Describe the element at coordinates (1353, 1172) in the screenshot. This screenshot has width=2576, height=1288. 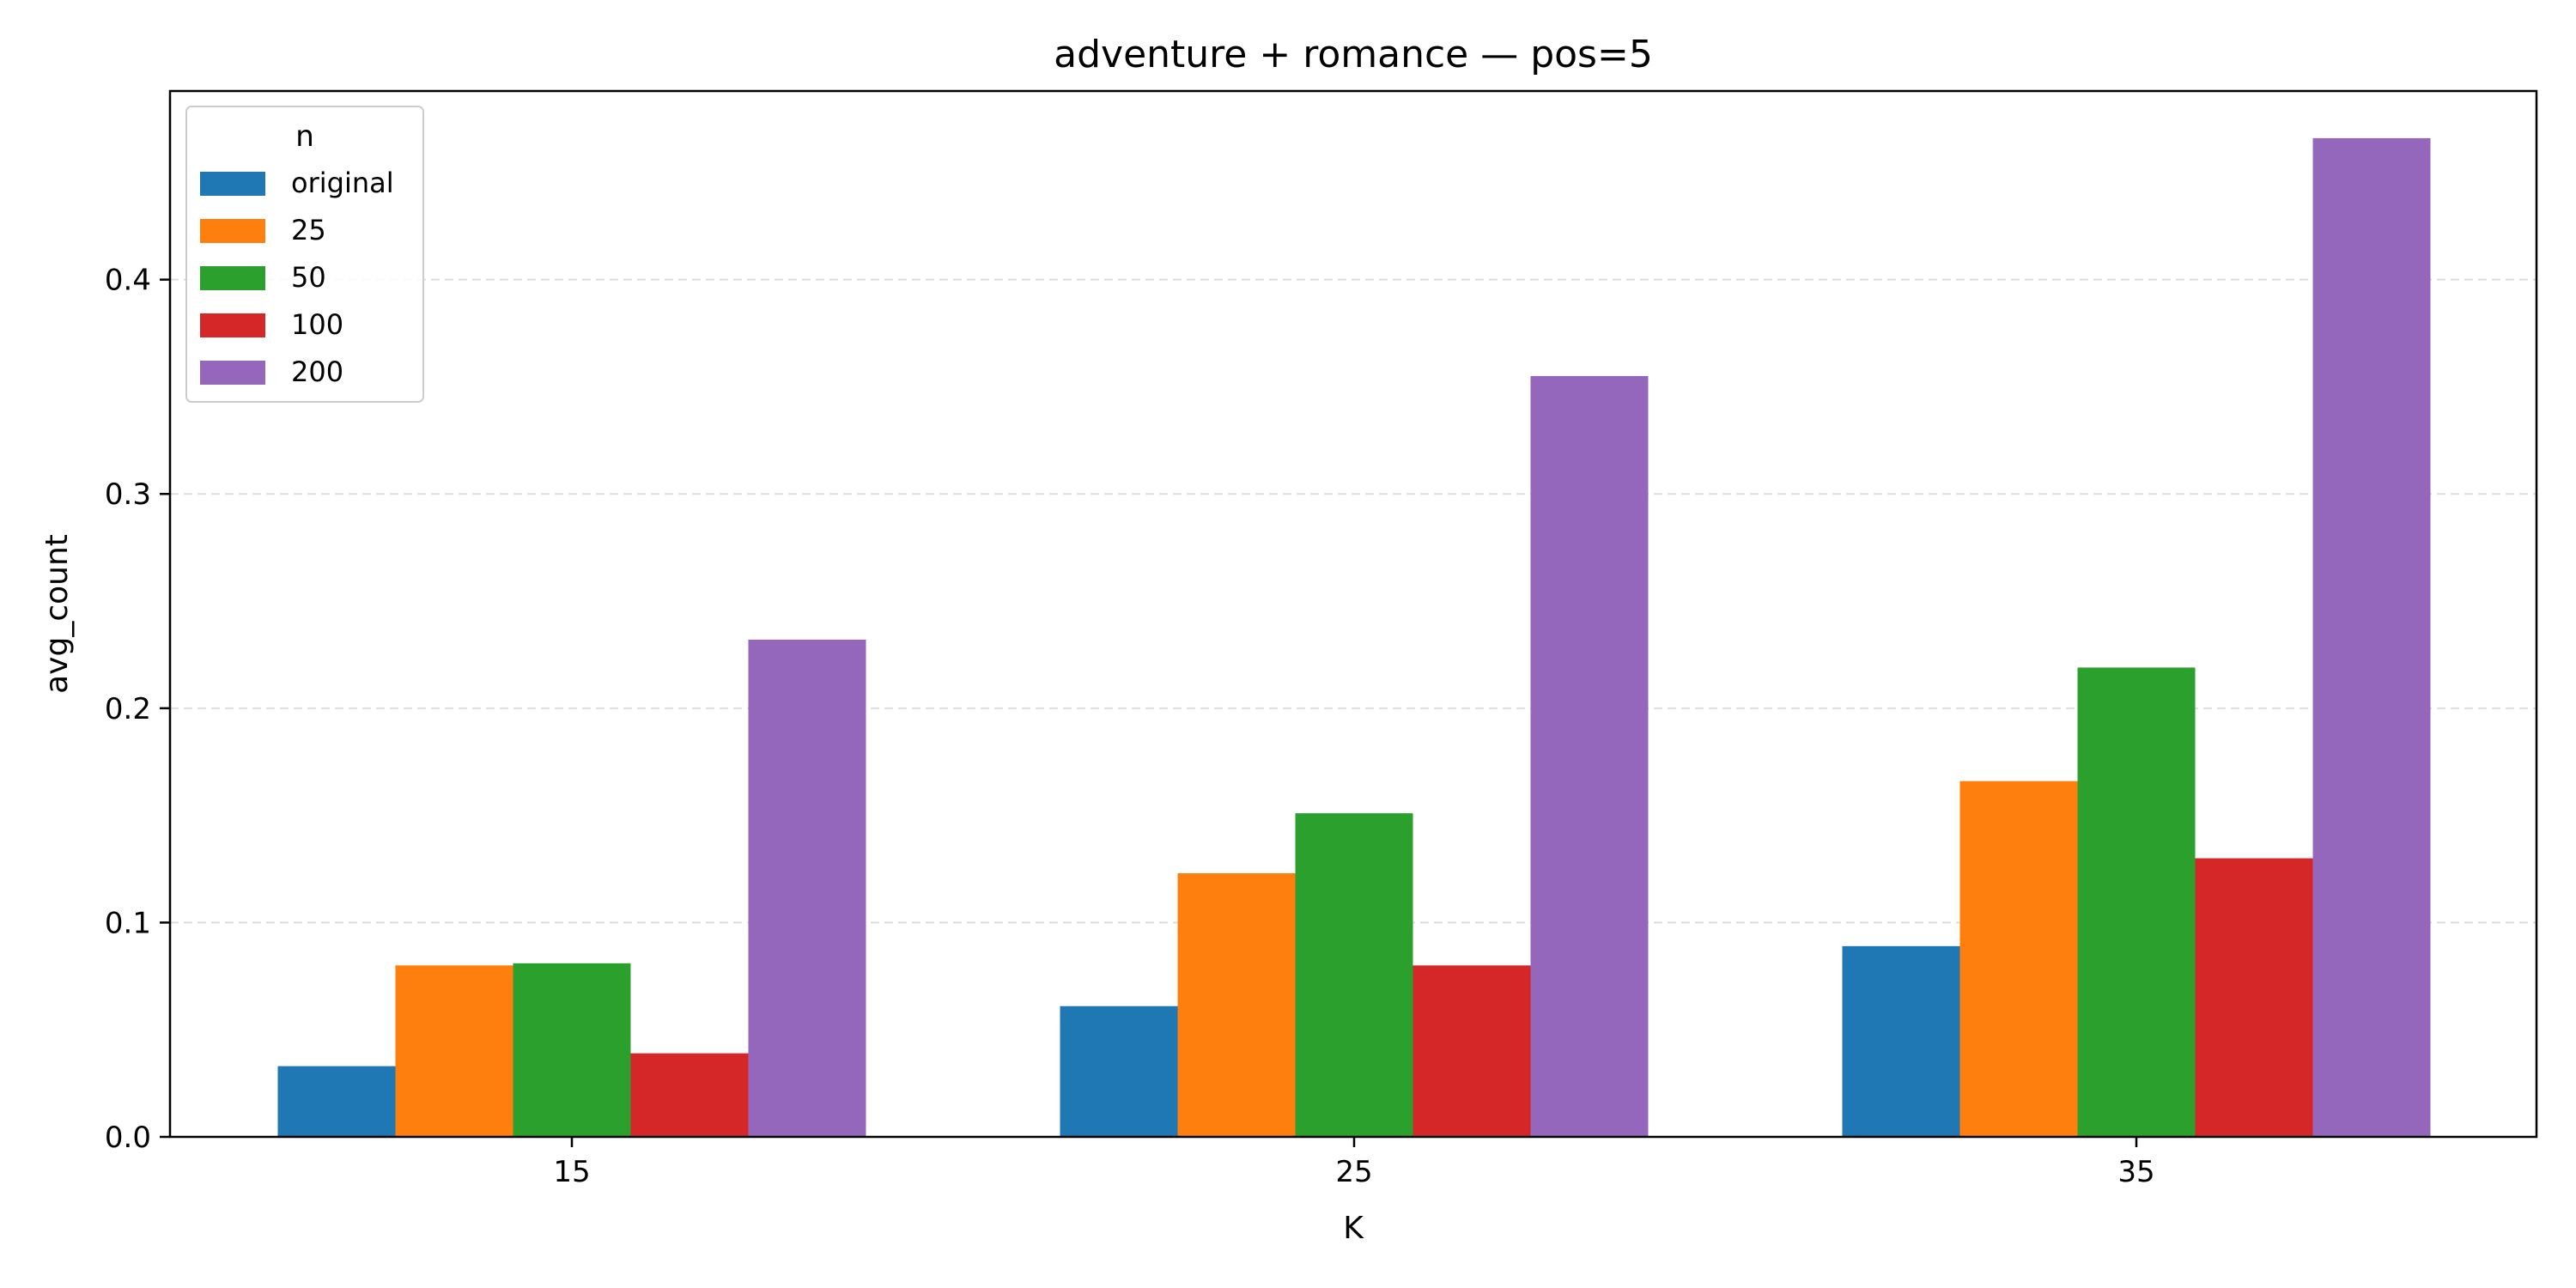
I see `x-tick-label-25: 25` at that location.